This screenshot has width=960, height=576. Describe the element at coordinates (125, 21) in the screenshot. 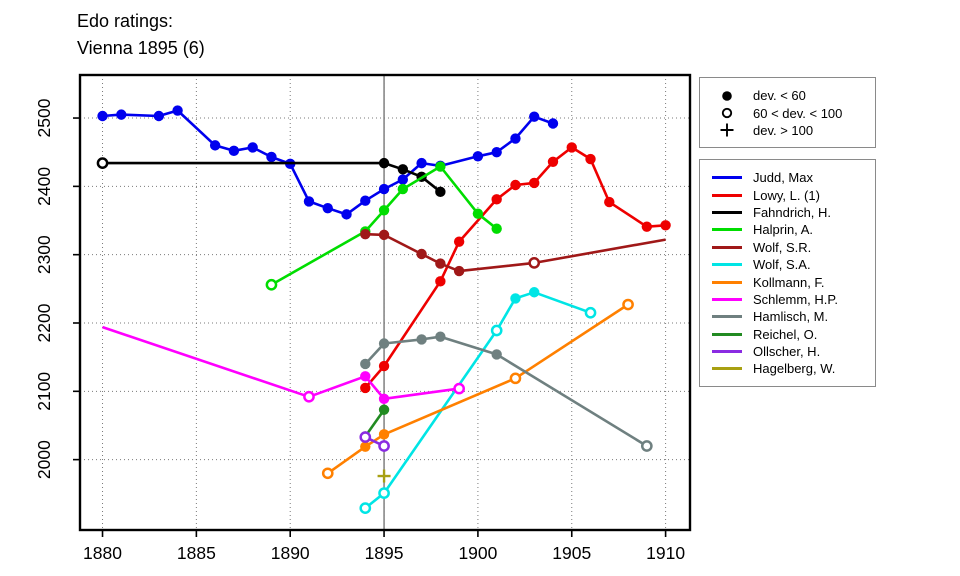

I see `chart-title-line1: Edo ratings:` at that location.